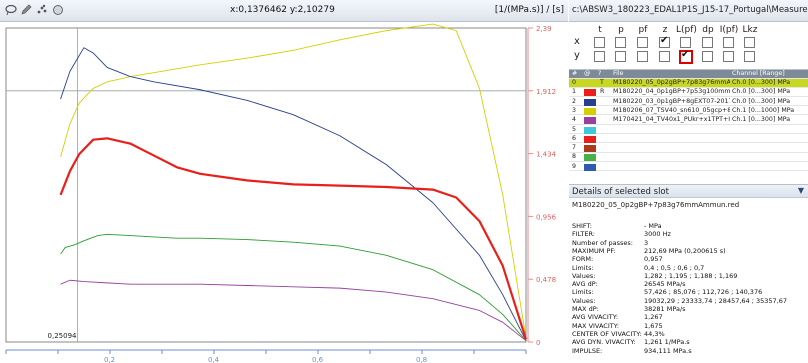 The image size is (808, 363). I want to click on detail-key: Number of passes:, so click(602, 242).